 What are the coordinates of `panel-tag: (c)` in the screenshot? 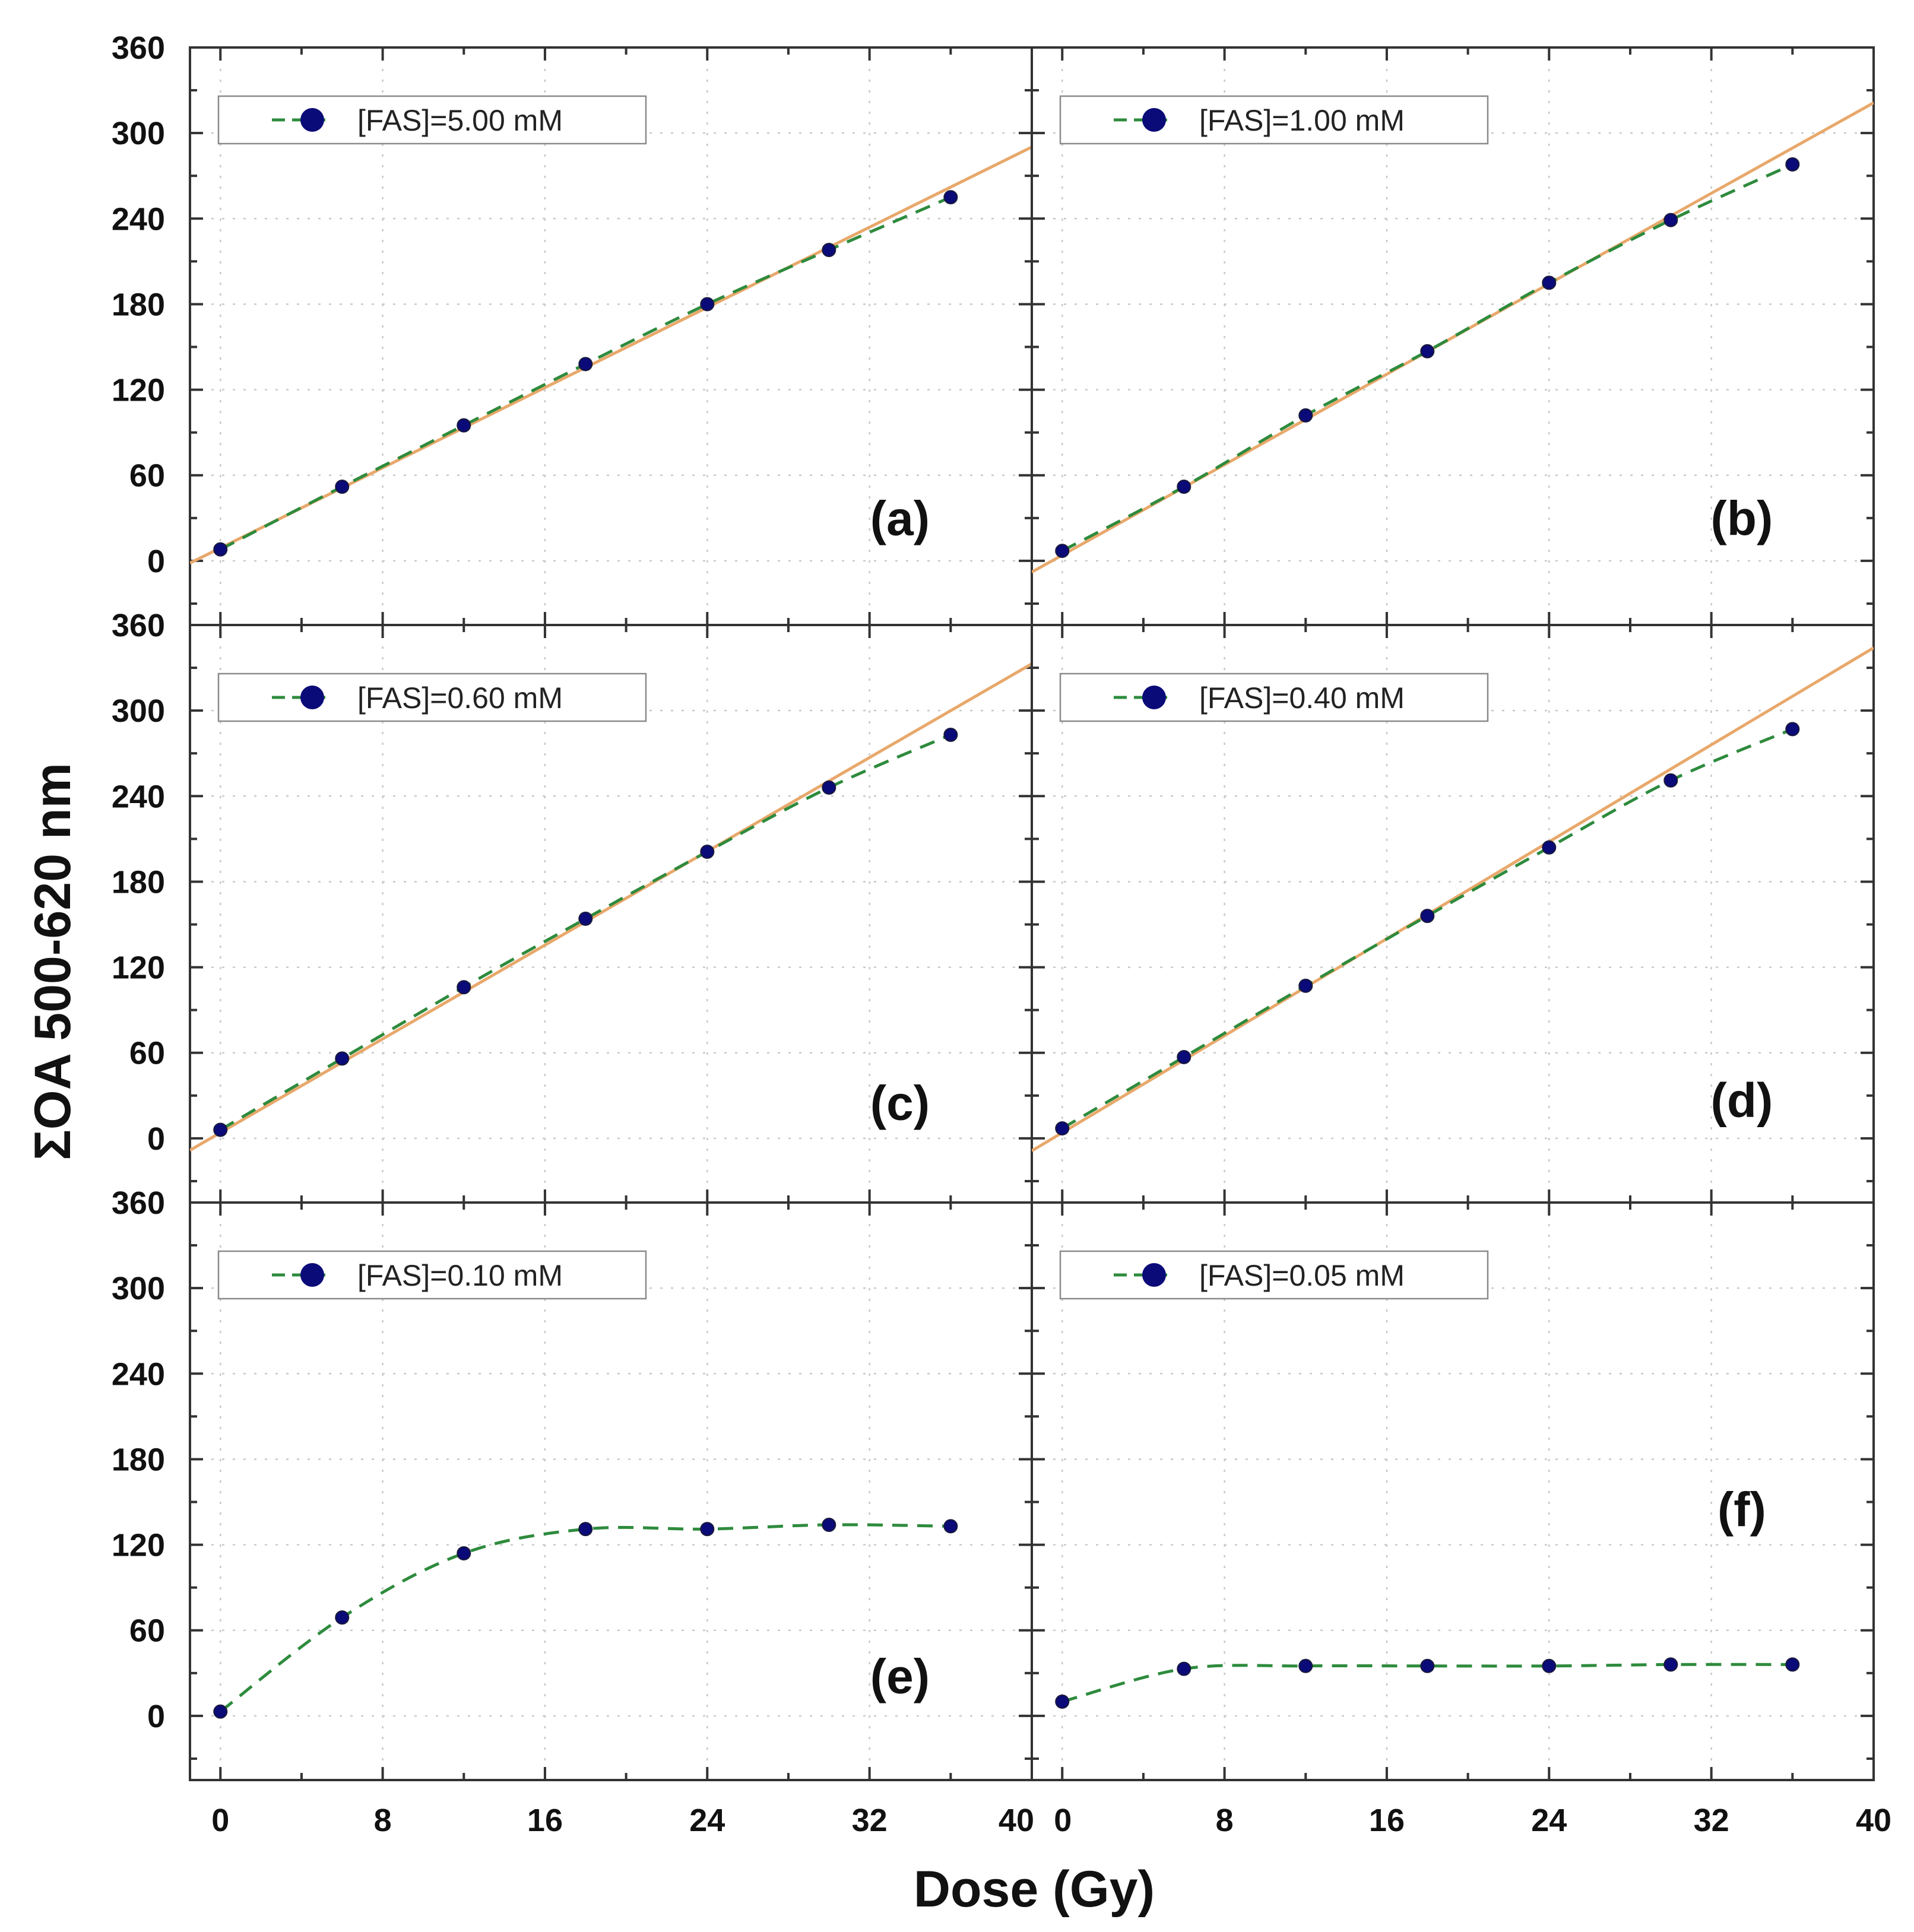 It's located at (900, 1104).